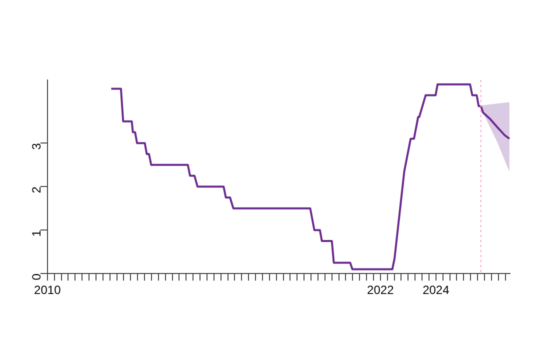 This screenshot has height=351, width=550. What do you see at coordinates (380, 290) in the screenshot?
I see `x-tick-label: 2022` at bounding box center [380, 290].